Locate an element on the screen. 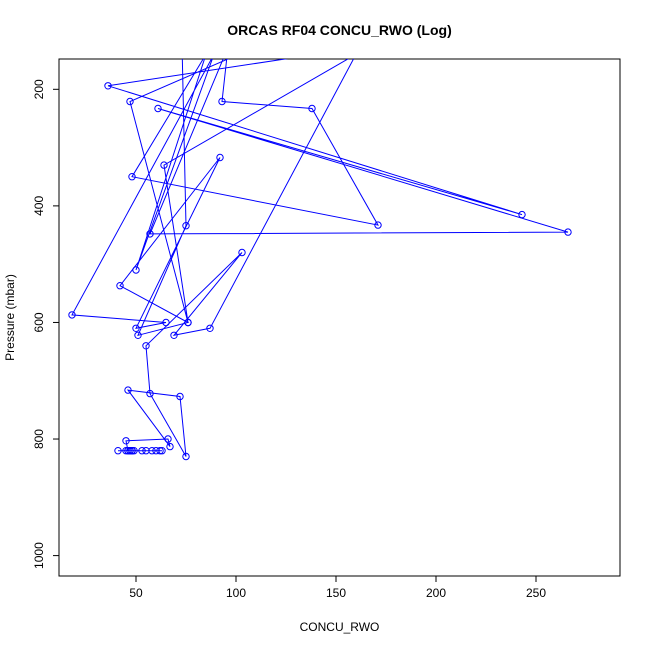 This screenshot has height=650, width=650. y-axis: 200 400 600 800 1000 is located at coordinates (45, 324).